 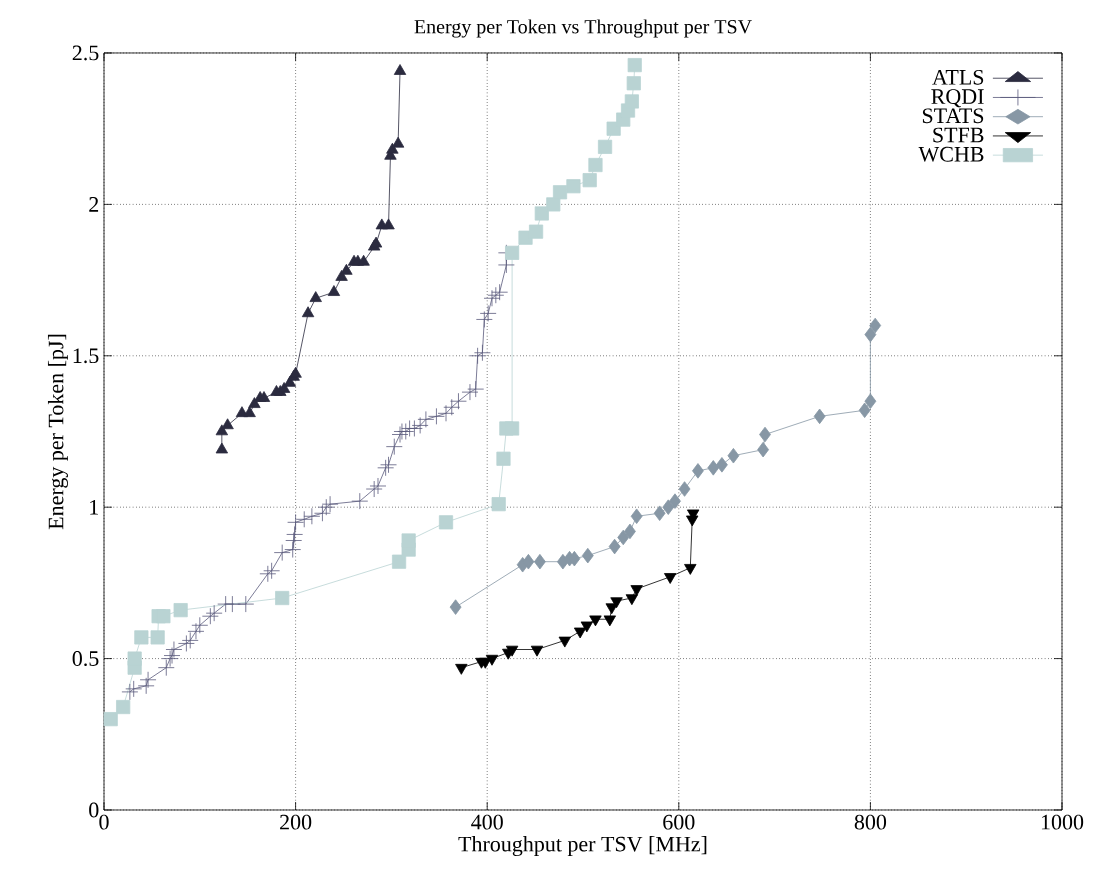 I want to click on y-tick-label: 2, so click(x=94, y=204).